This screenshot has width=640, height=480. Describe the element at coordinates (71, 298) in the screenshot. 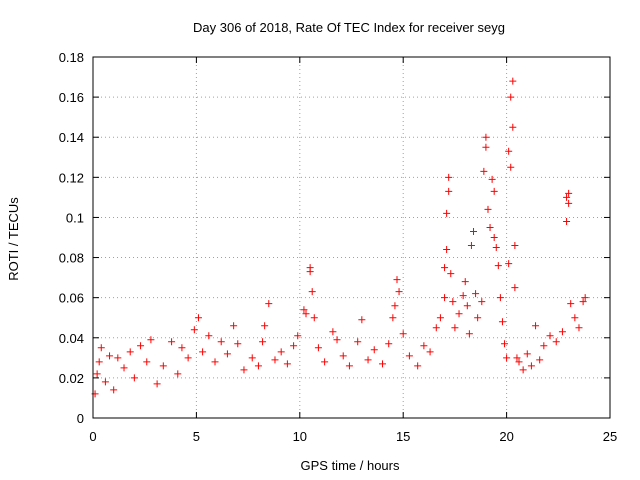

I see `y-tick-label: 0.06` at that location.